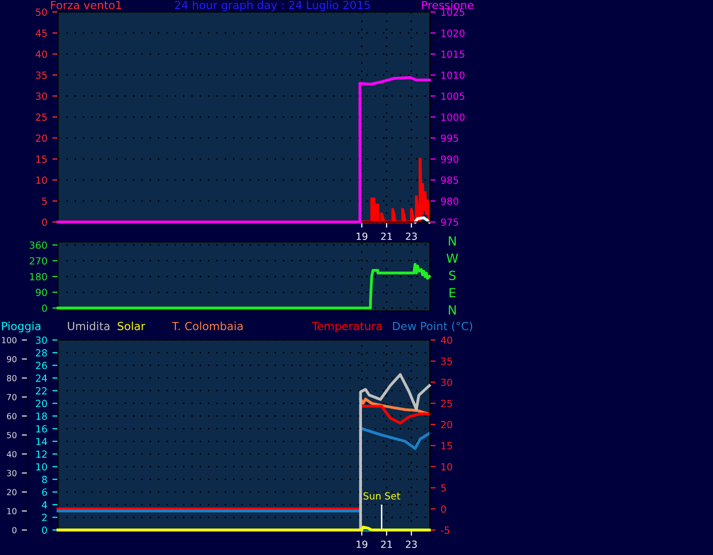 This screenshot has width=713, height=555. What do you see at coordinates (453, 33) in the screenshot?
I see `y2-tick-label: 1020` at bounding box center [453, 33].